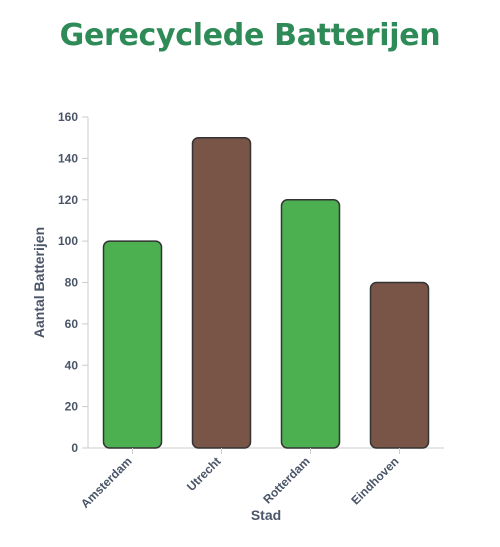  Describe the element at coordinates (72, 324) in the screenshot. I see `y-tick-label: 60` at that location.